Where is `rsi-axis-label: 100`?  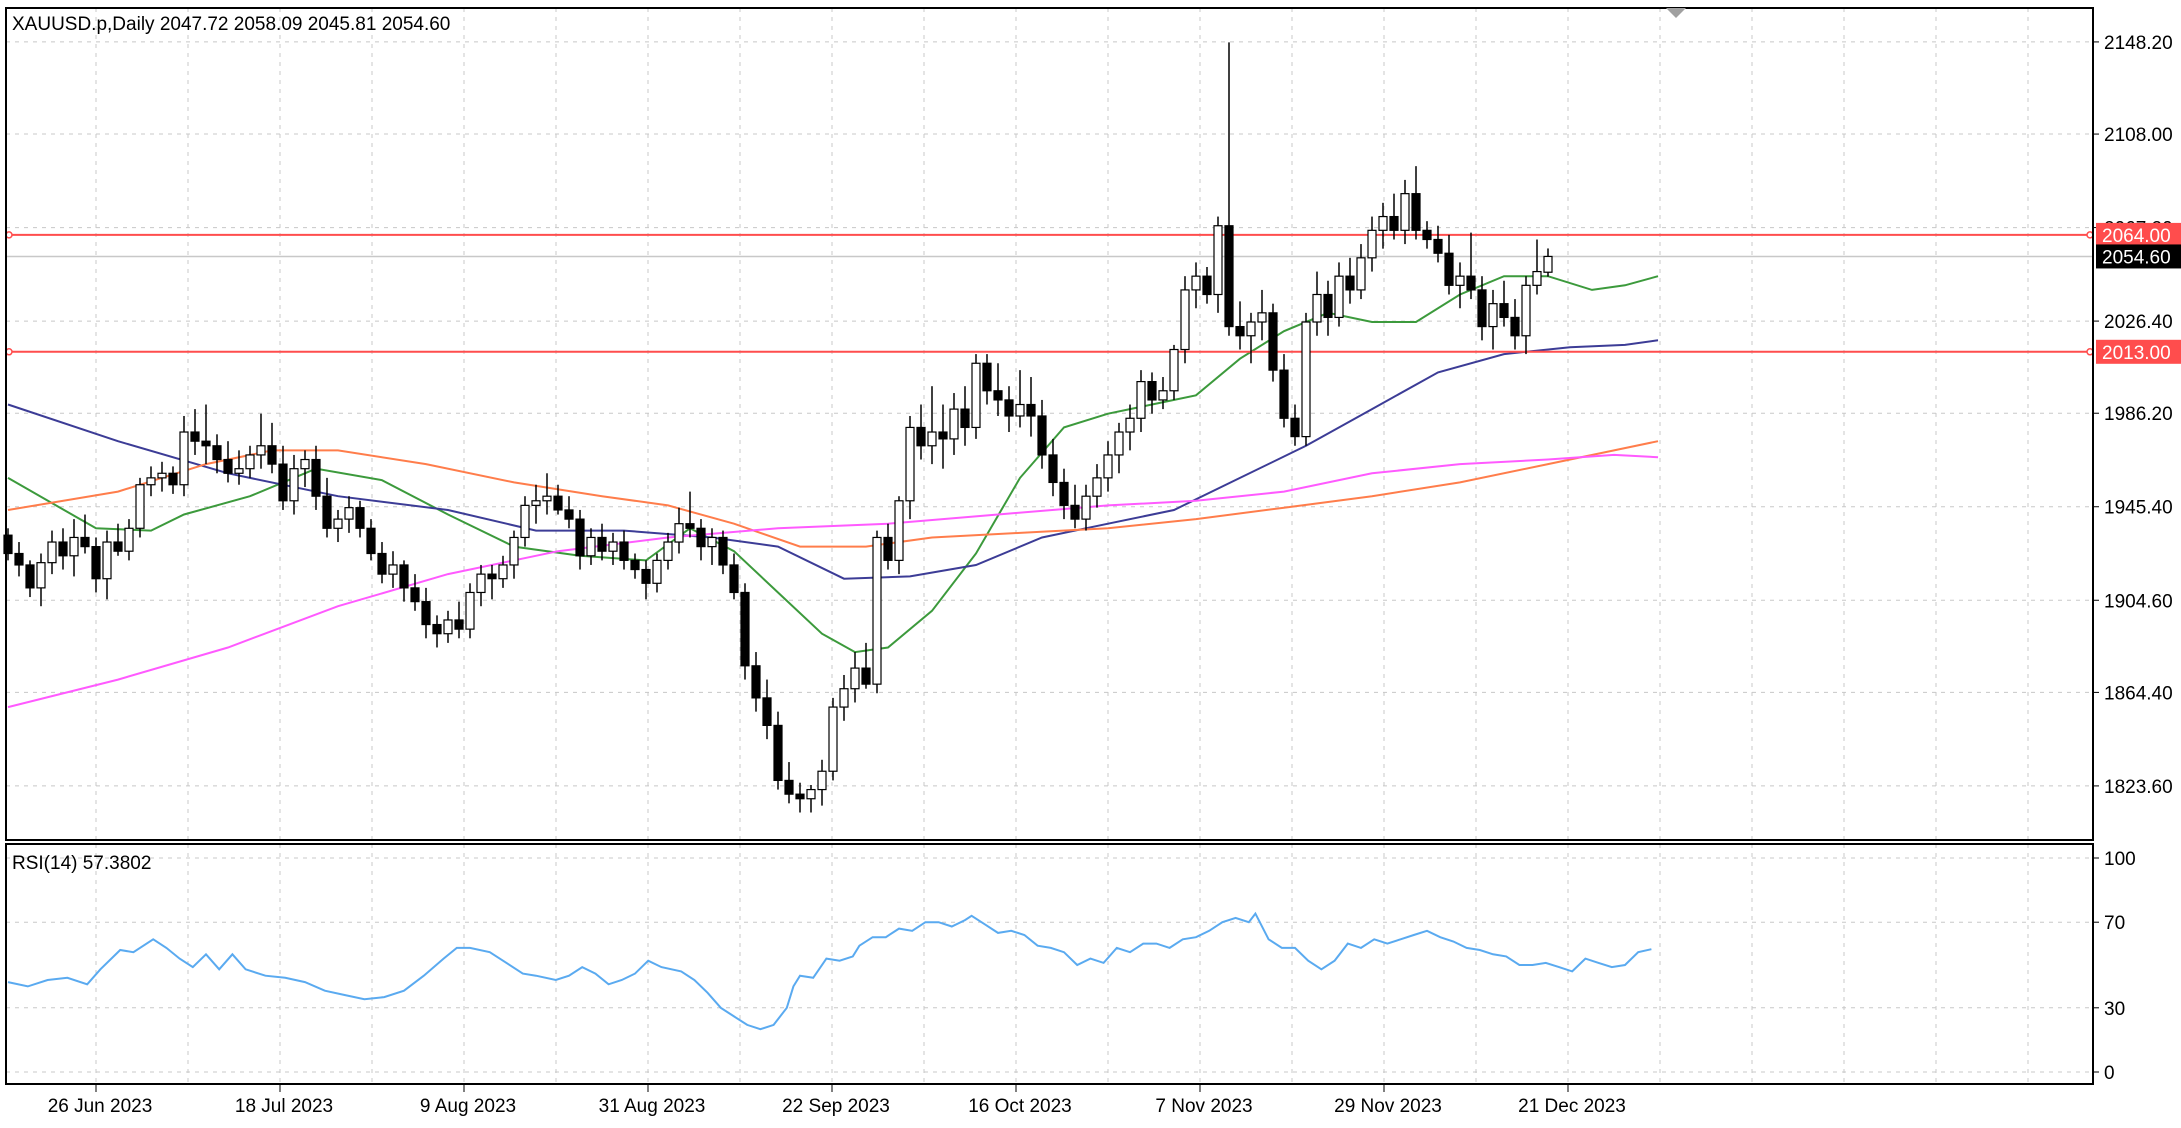
rsi-axis-label: 100 is located at coordinates (2120, 859).